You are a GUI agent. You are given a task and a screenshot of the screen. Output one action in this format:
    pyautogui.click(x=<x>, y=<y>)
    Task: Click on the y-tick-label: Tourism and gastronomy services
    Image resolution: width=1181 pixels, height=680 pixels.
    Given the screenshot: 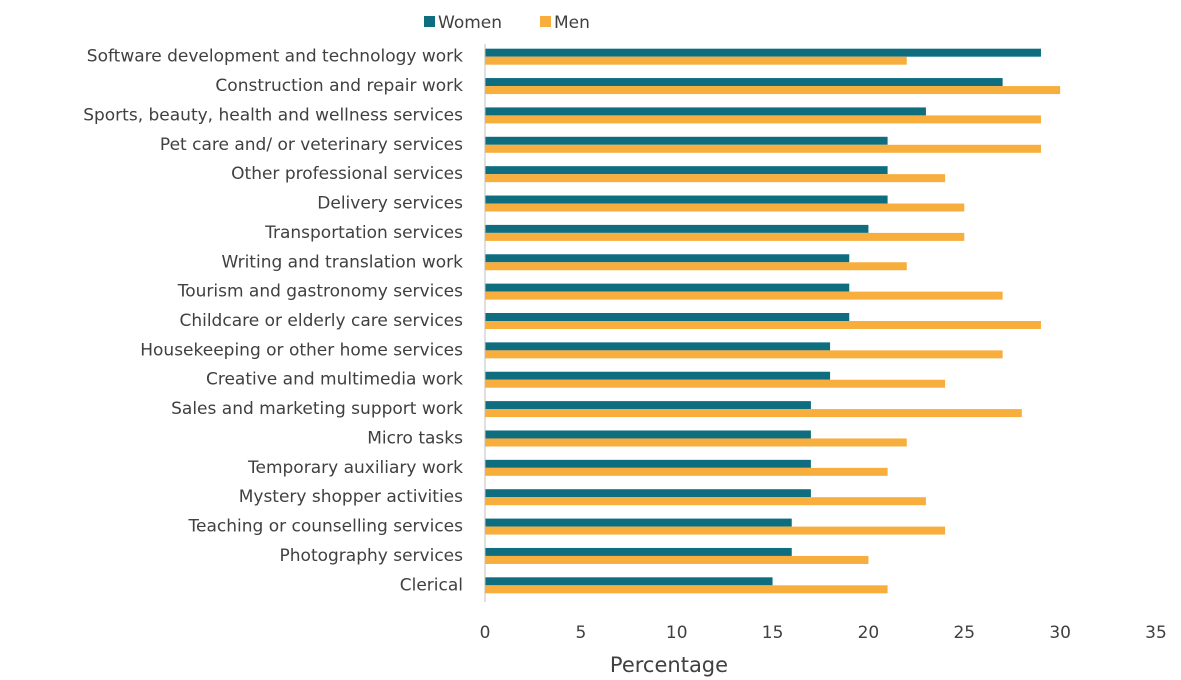 What is the action you would take?
    pyautogui.click(x=320, y=292)
    